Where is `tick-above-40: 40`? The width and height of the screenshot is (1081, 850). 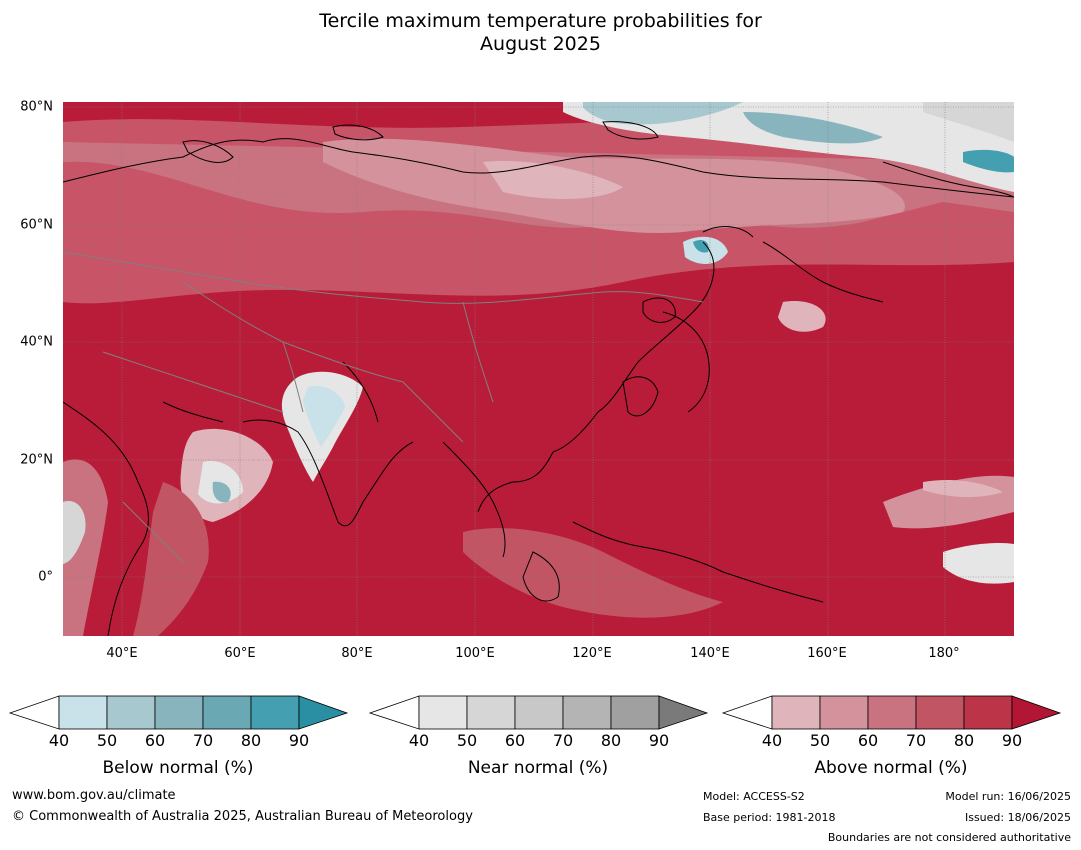
tick-above-40: 40 is located at coordinates (772, 740).